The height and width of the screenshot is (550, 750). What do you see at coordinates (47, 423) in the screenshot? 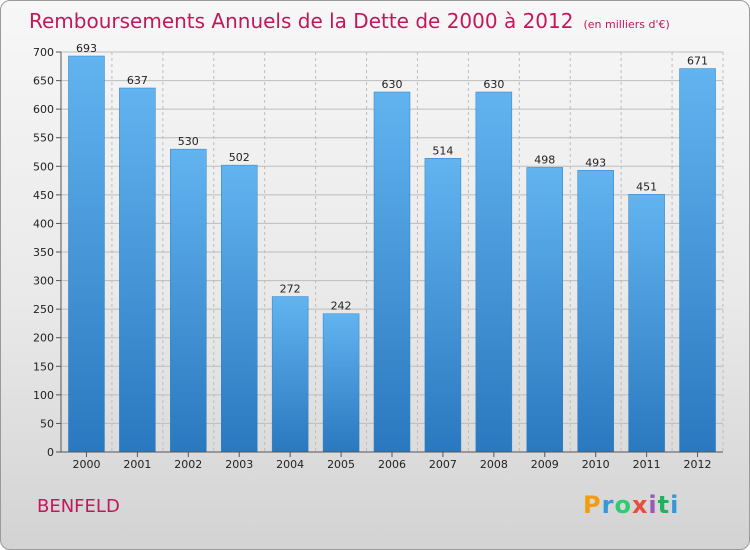
I see `y-tick-label: 50` at bounding box center [47, 423].